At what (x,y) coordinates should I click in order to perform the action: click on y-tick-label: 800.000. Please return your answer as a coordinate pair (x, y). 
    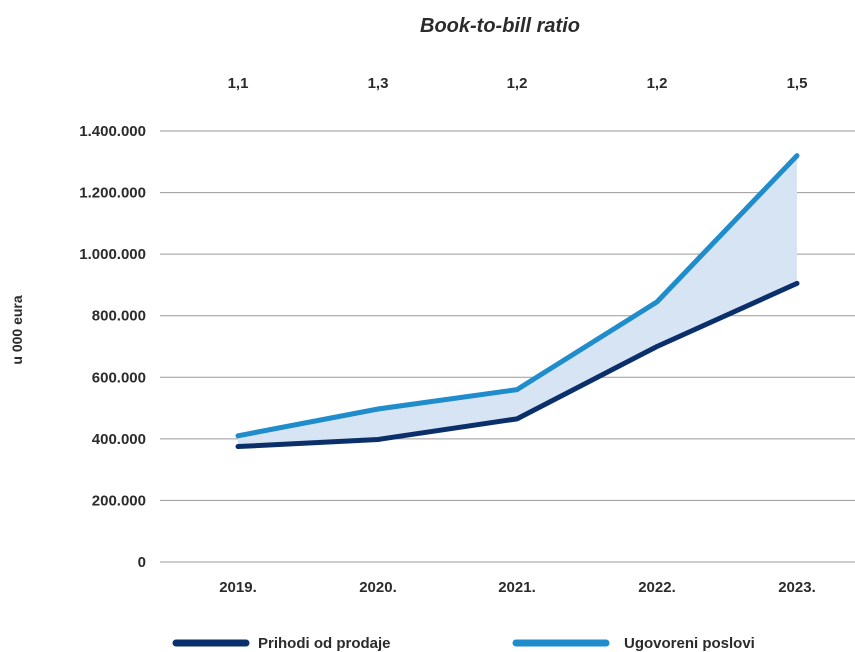
    Looking at the image, I should click on (119, 316).